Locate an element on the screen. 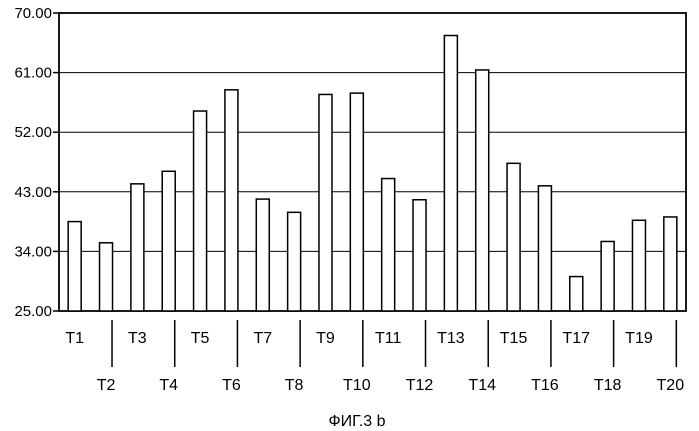 The width and height of the screenshot is (699, 431). x-tick-label: T4 is located at coordinates (168, 385).